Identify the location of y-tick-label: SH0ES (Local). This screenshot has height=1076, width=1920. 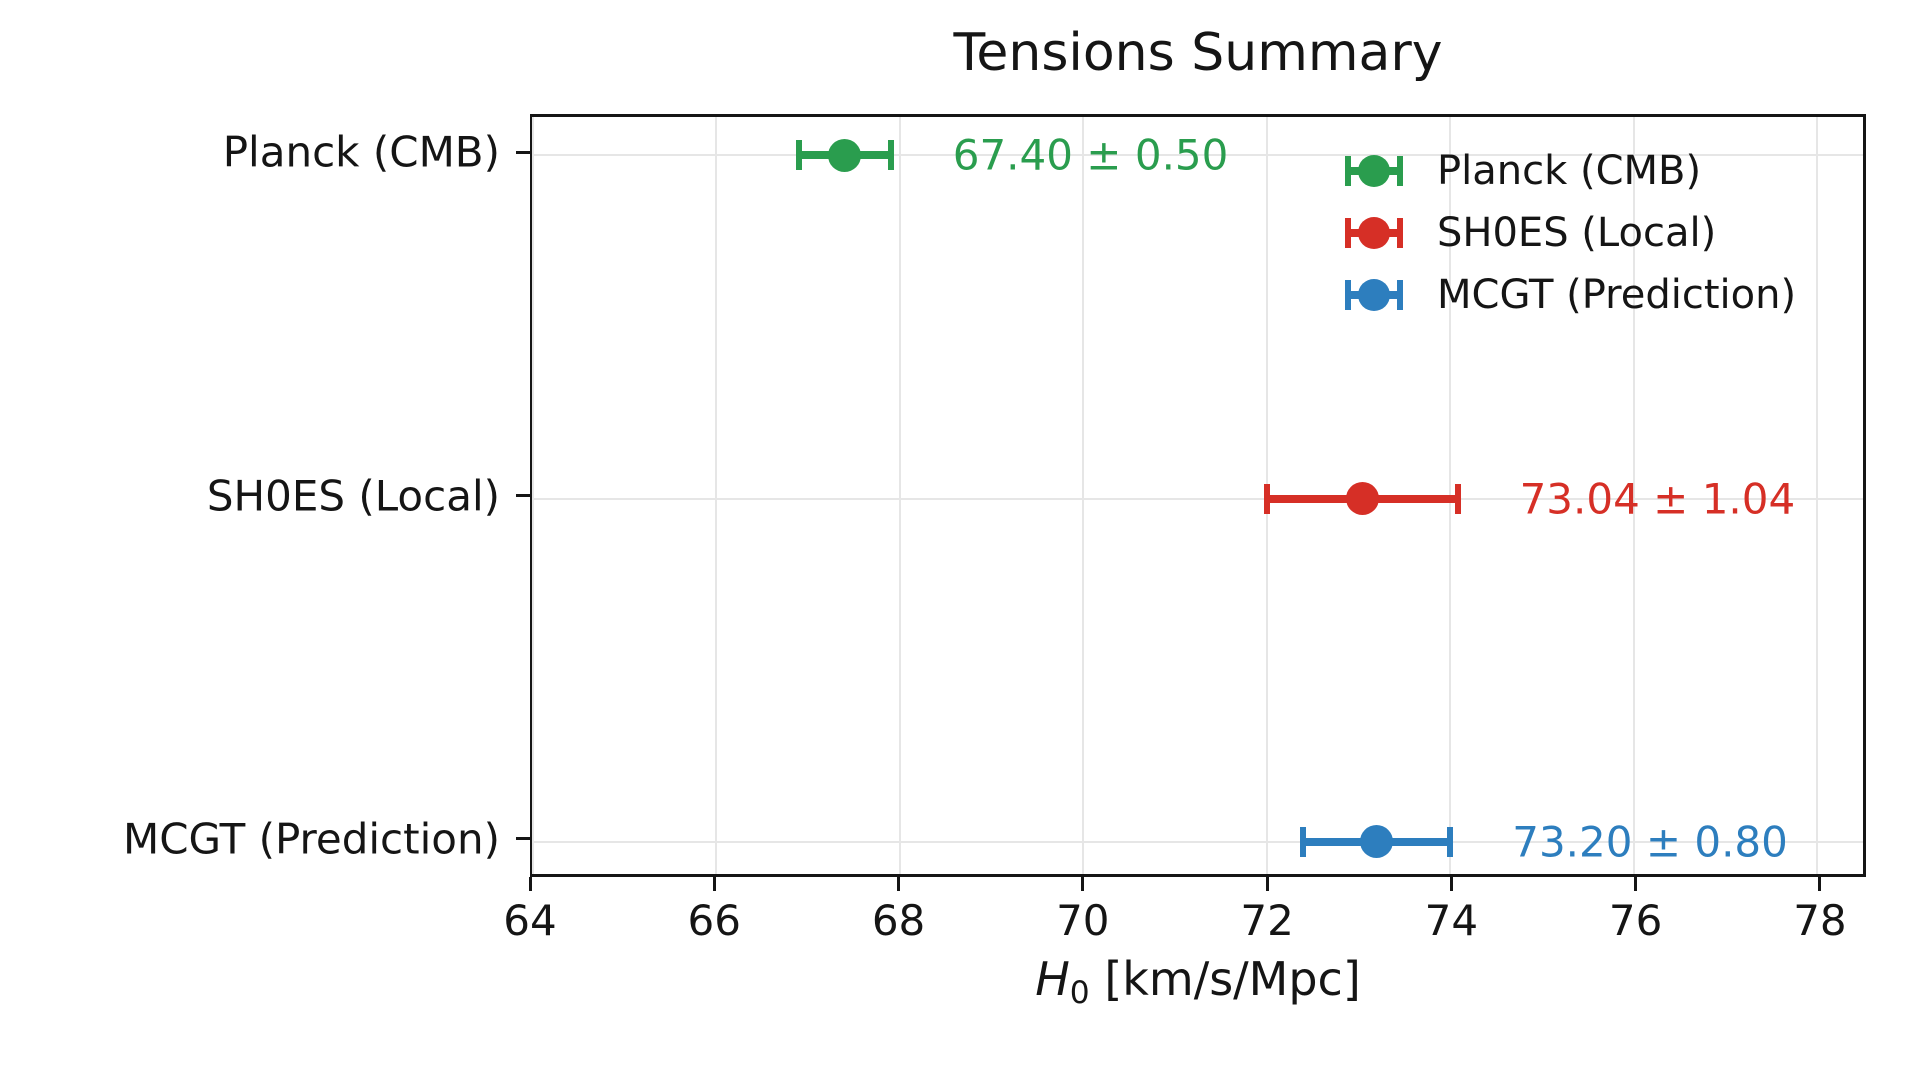
(353, 495).